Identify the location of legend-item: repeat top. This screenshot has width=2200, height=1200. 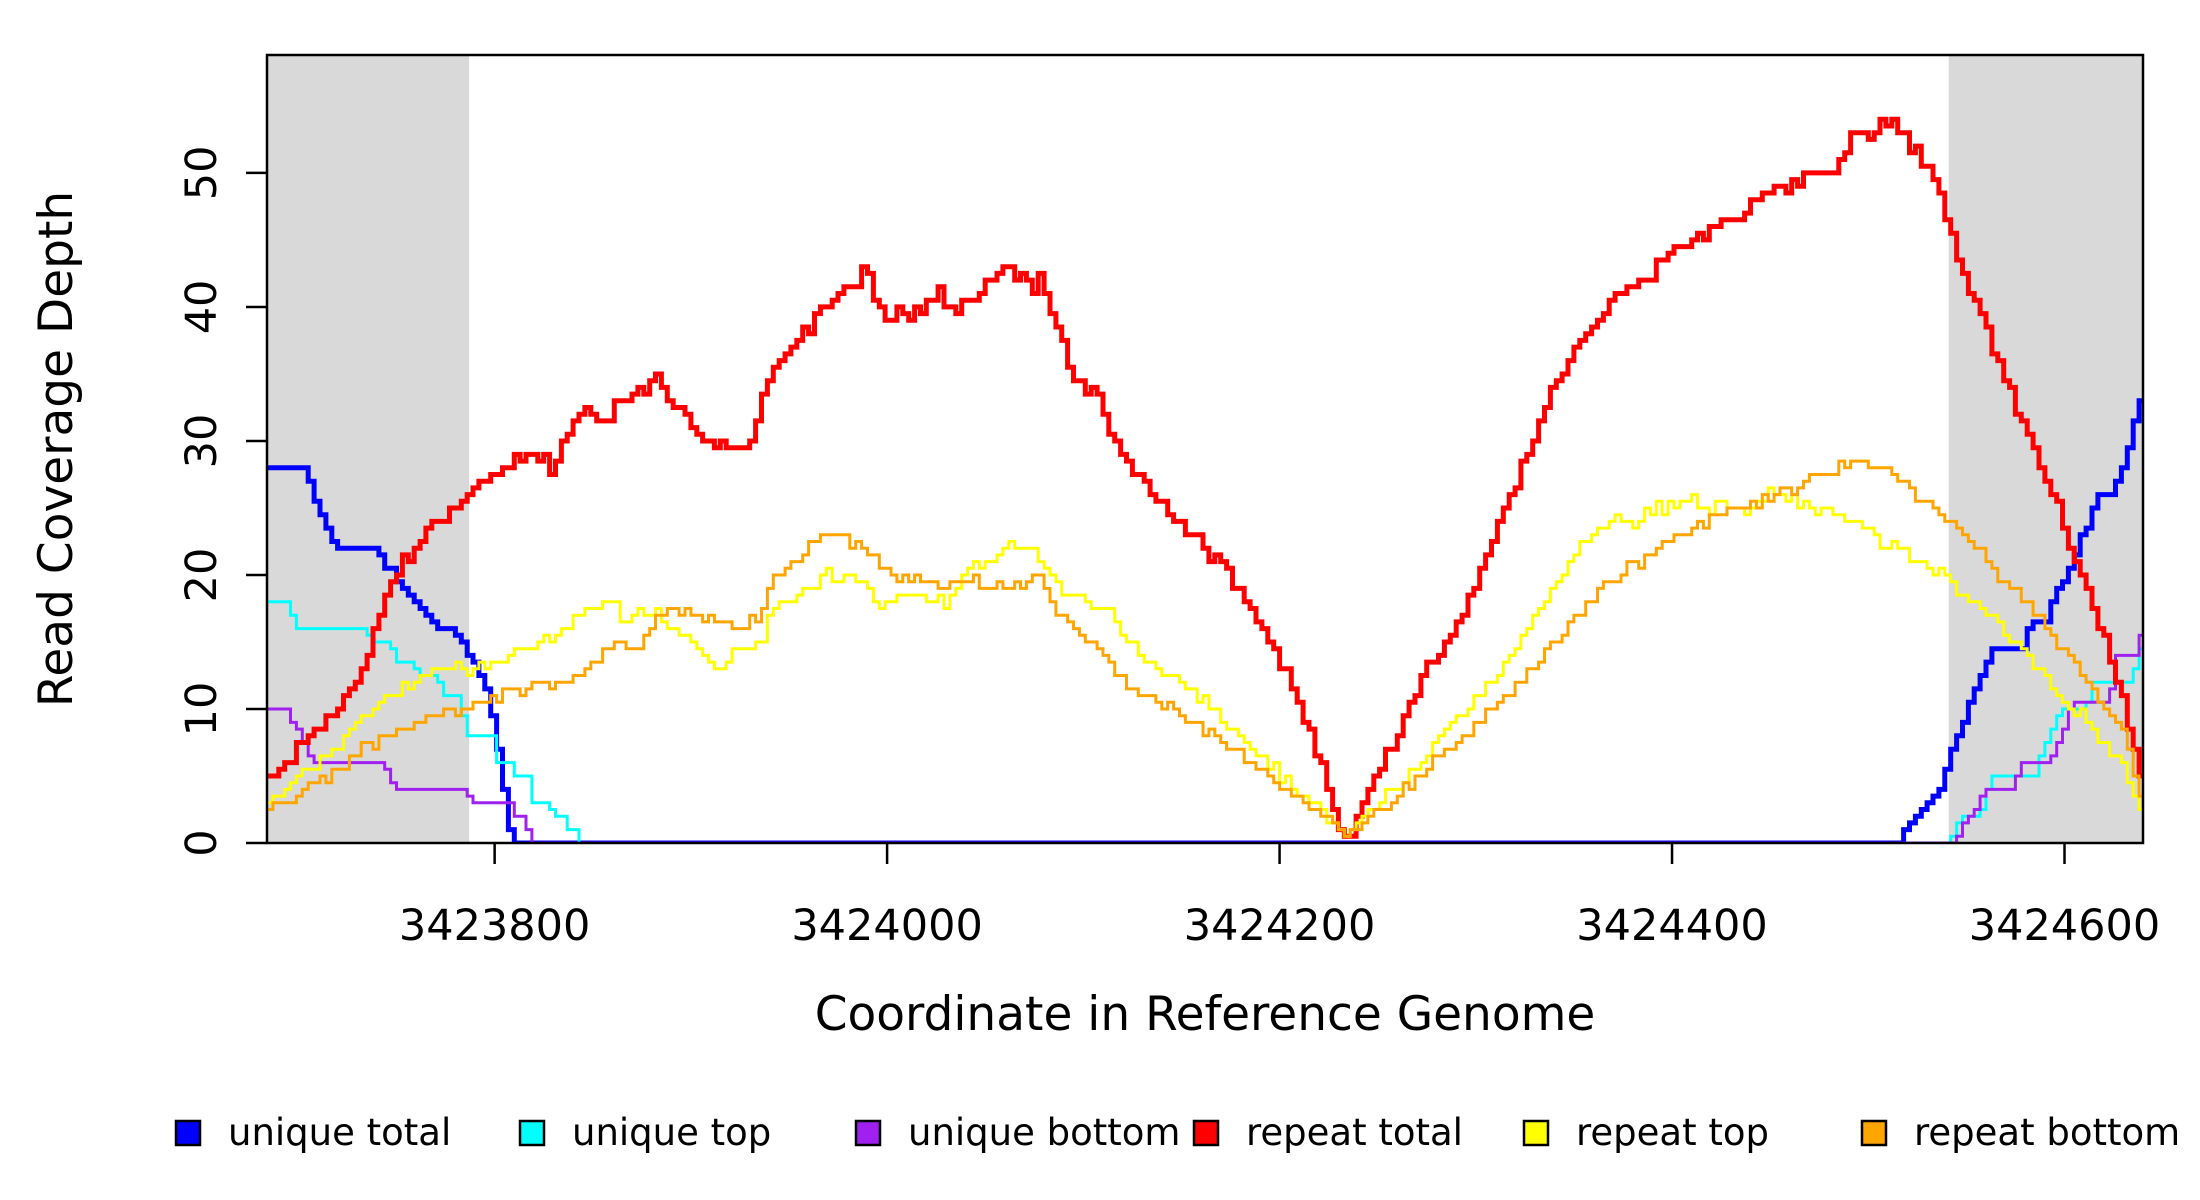
(1645, 1132).